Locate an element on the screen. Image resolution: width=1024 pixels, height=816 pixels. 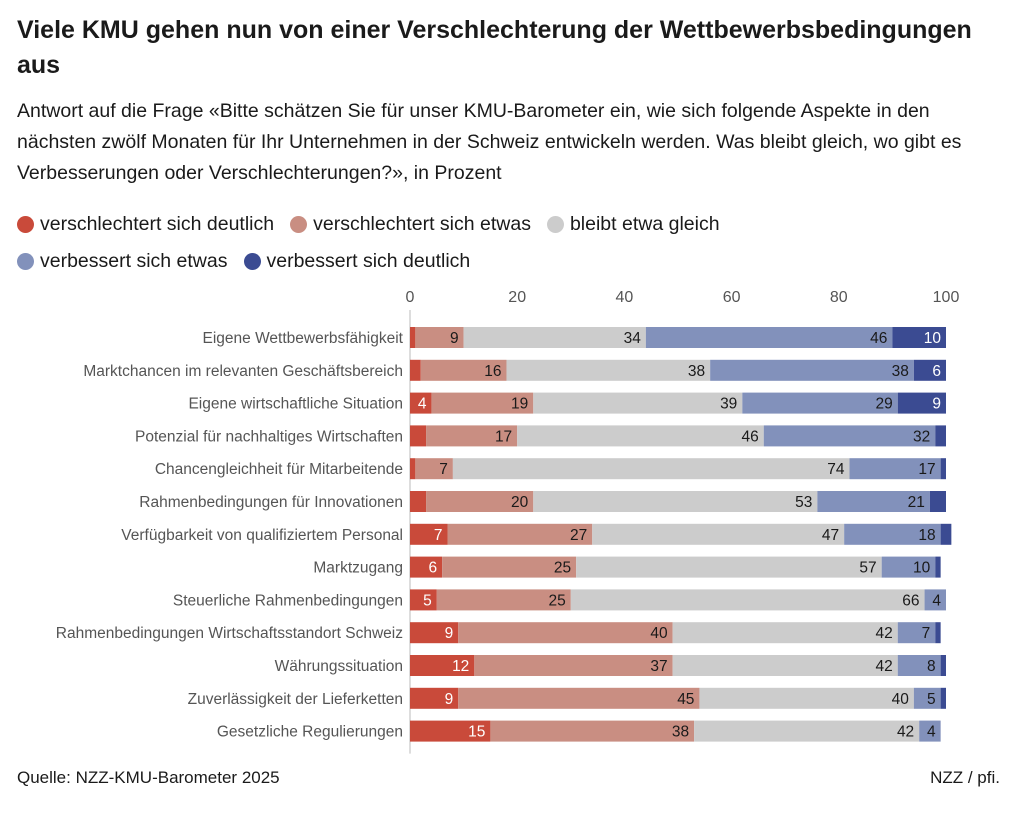
legend-item-verbessert-deutlich: verbessert sich deutlich is located at coordinates (357, 261).